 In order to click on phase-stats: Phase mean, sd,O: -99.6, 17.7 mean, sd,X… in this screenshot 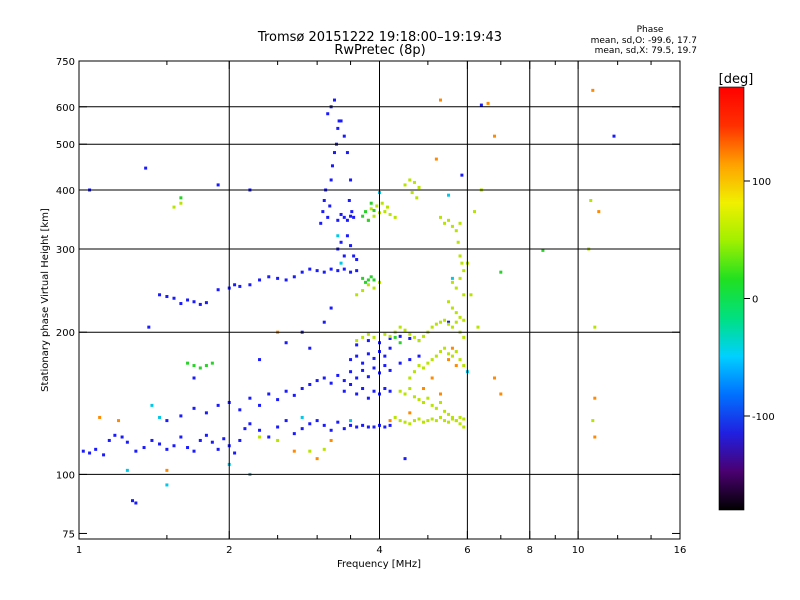, I will do `click(644, 40)`.